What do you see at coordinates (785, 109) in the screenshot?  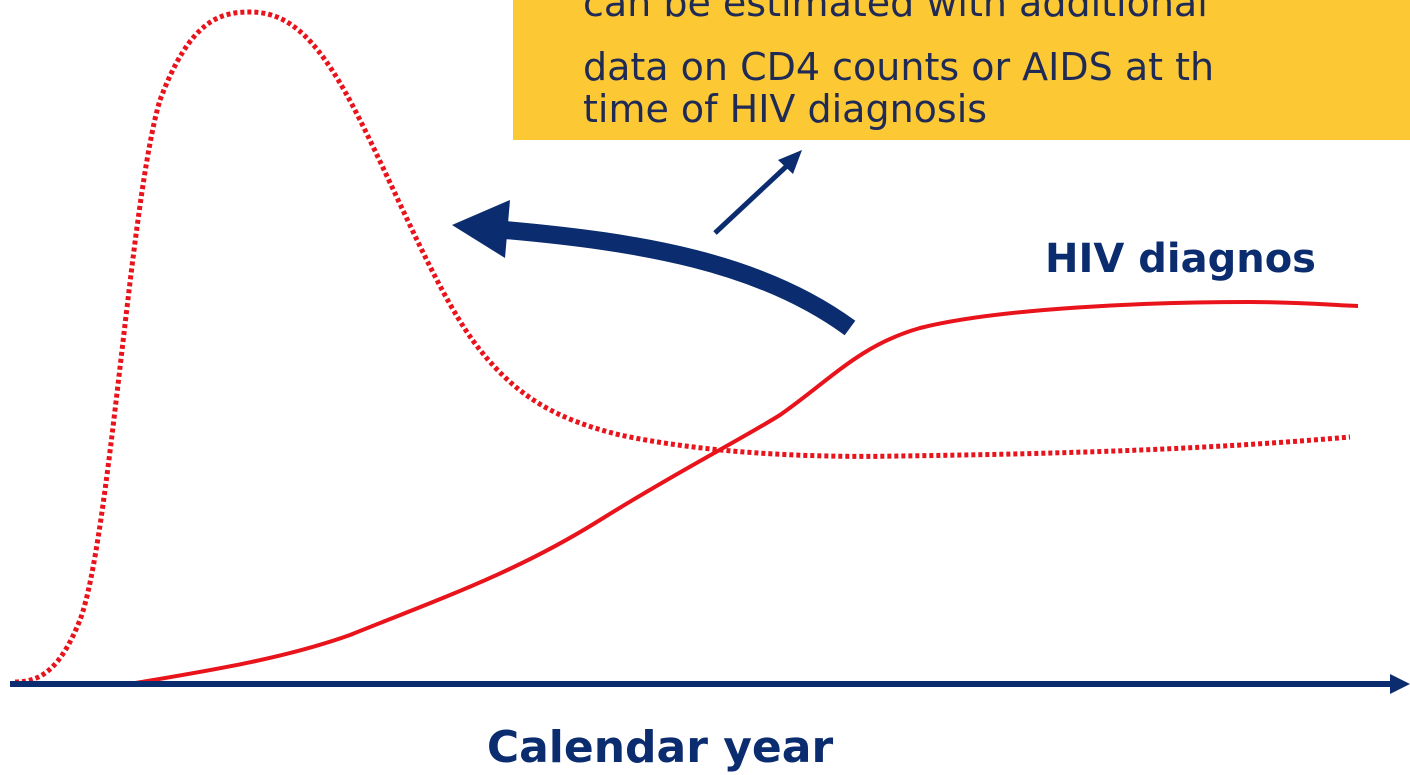 I see `note-line: time of HIV diagnosis` at bounding box center [785, 109].